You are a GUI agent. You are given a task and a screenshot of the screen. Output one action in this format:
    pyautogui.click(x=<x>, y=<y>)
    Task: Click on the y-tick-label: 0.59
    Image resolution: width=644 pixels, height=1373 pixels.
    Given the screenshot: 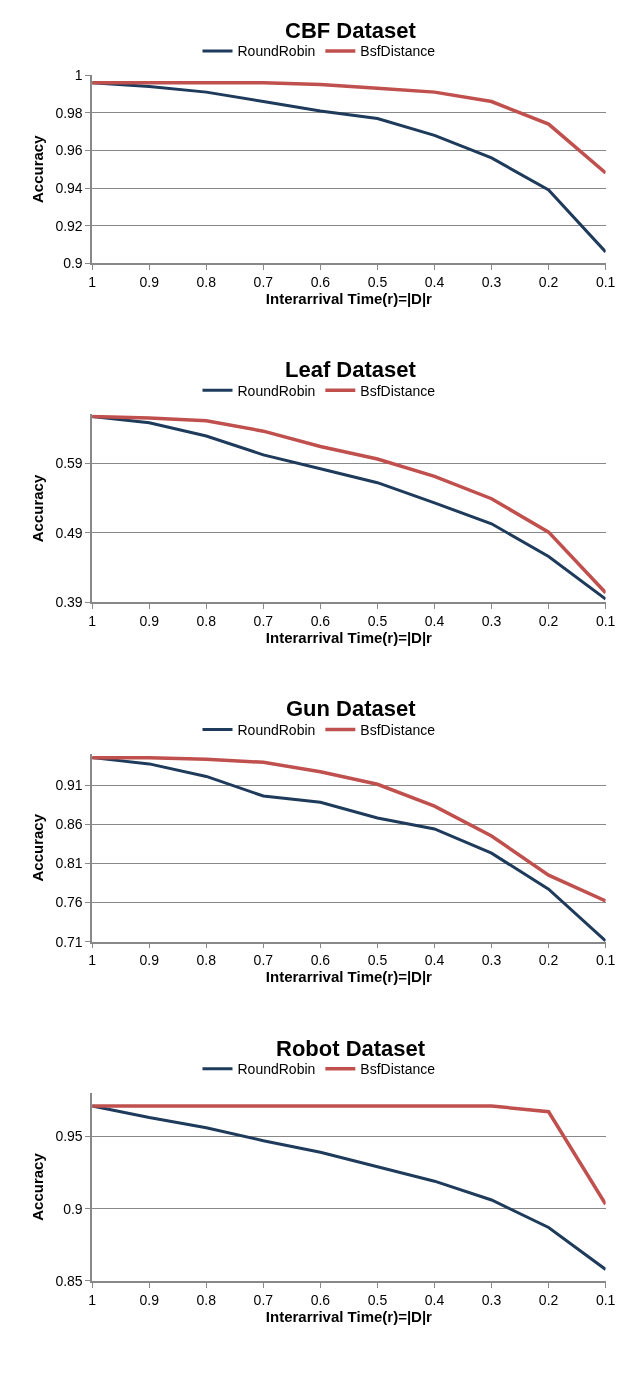 What is the action you would take?
    pyautogui.click(x=69, y=463)
    